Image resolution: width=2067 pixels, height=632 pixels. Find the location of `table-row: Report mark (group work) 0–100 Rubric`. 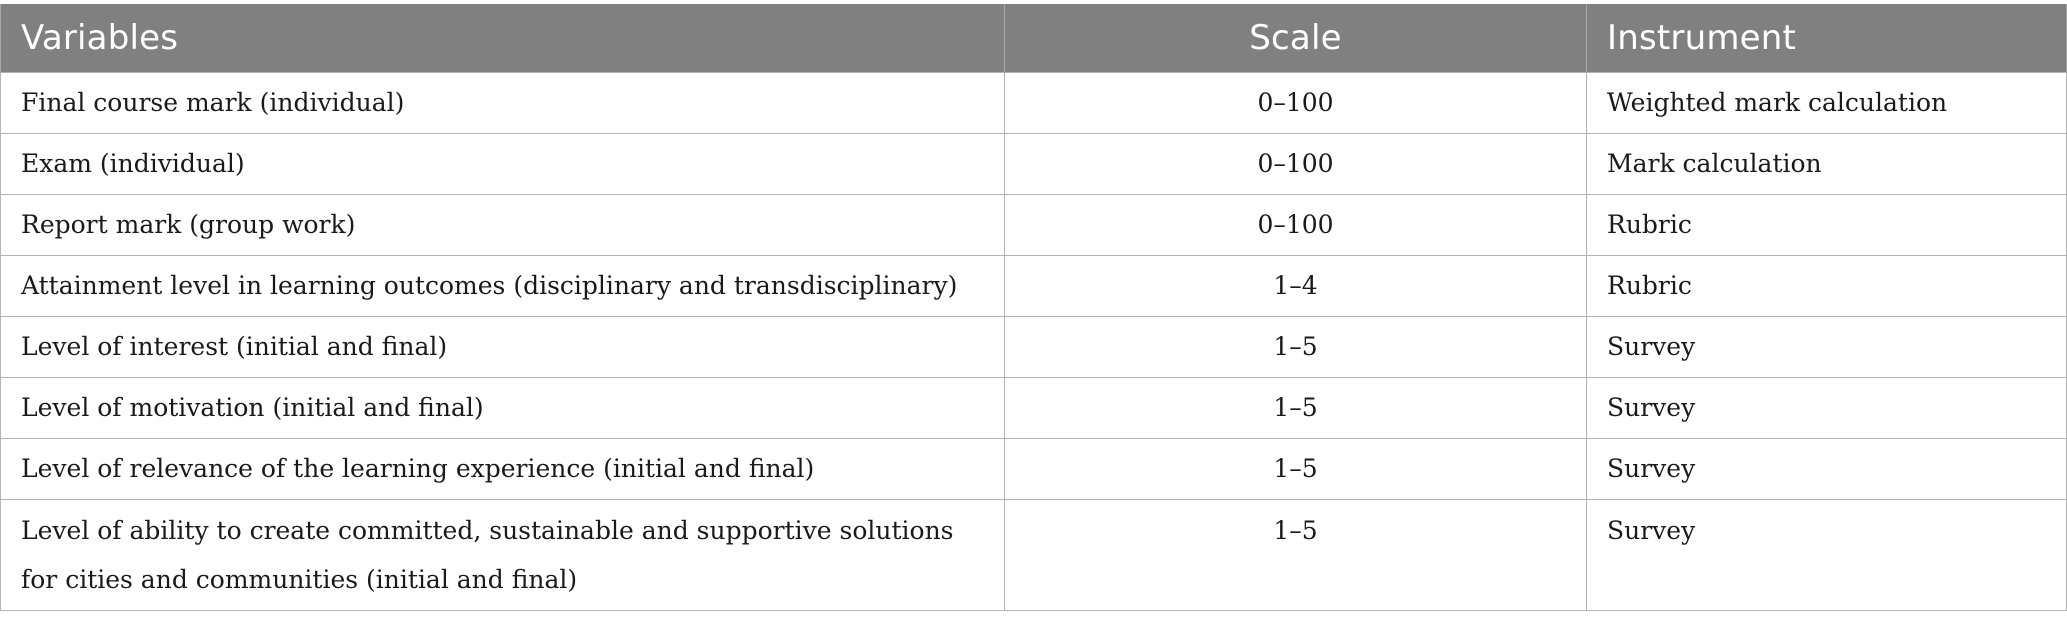

table-row: Report mark (group work) 0–100 Rubric is located at coordinates (1033, 224).